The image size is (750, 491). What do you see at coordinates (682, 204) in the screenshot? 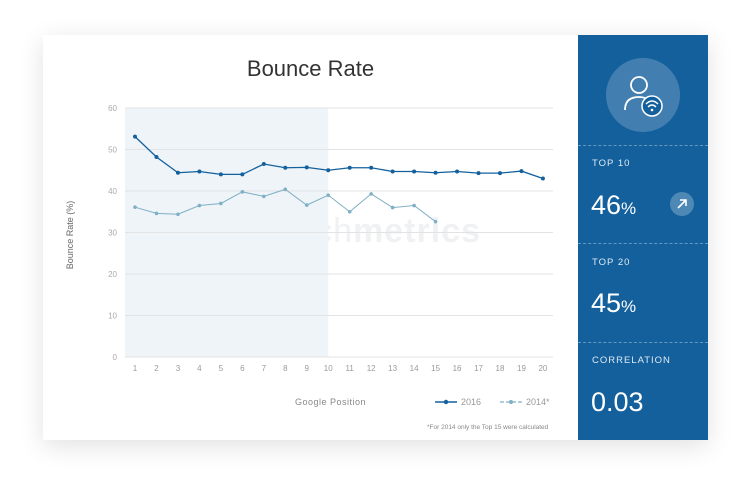
I see `arrow-up-right-icon` at bounding box center [682, 204].